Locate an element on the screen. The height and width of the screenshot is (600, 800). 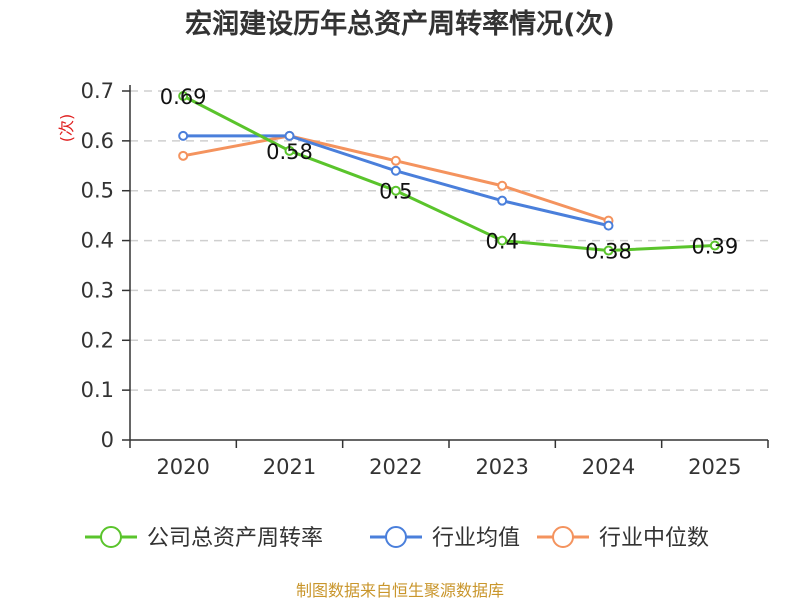
data-label: 0.39 is located at coordinates (714, 247).